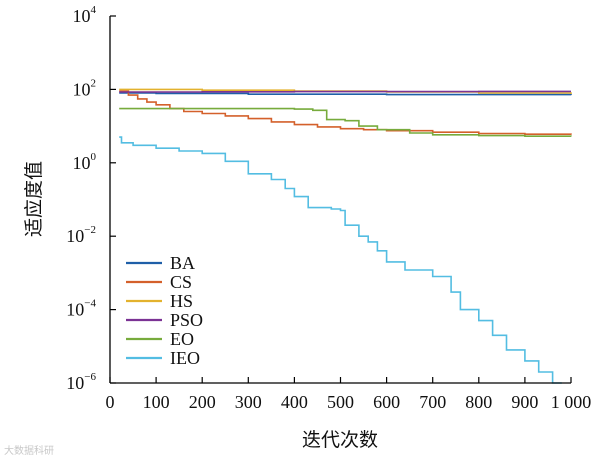 The height and width of the screenshot is (465, 615). Describe the element at coordinates (181, 282) in the screenshot. I see `legend-label-cs: CS` at that location.